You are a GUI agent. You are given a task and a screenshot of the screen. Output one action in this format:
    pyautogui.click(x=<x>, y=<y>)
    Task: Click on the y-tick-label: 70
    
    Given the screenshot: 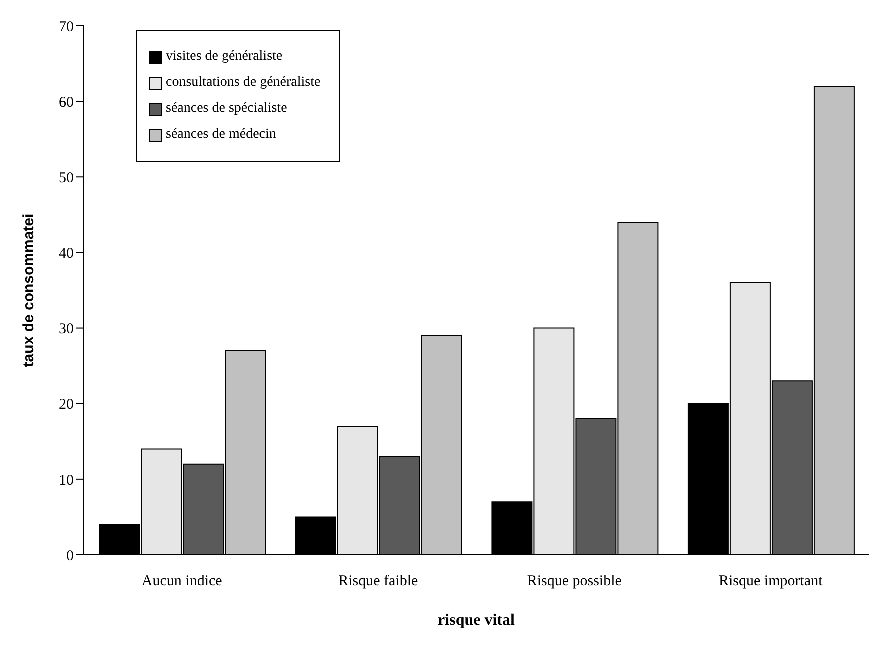 What is the action you would take?
    pyautogui.click(x=66, y=27)
    